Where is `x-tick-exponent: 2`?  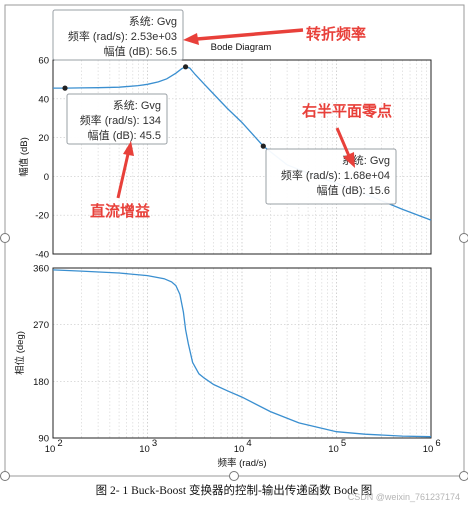 x-tick-exponent: 2 is located at coordinates (59, 443).